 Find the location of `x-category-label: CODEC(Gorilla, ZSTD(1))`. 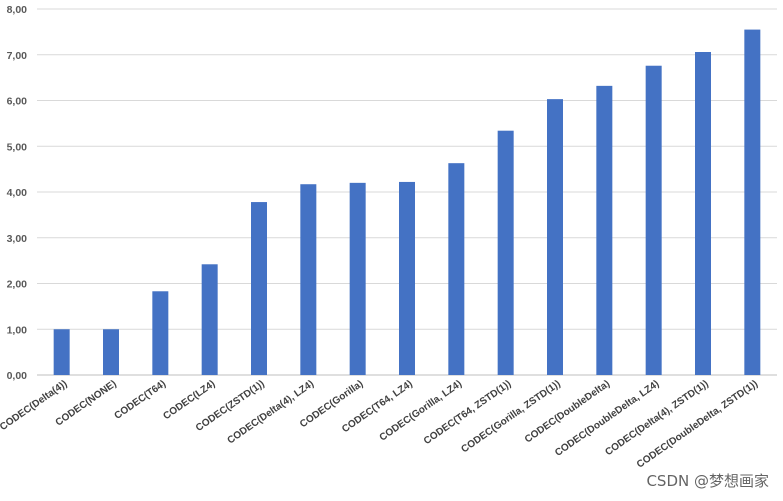

x-category-label: CODEC(Gorilla, ZSTD(1)) is located at coordinates (510, 416).